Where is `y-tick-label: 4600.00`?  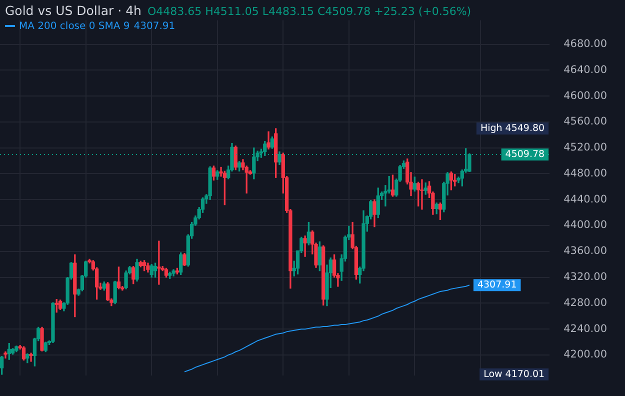
y-tick-label: 4600.00 is located at coordinates (585, 96).